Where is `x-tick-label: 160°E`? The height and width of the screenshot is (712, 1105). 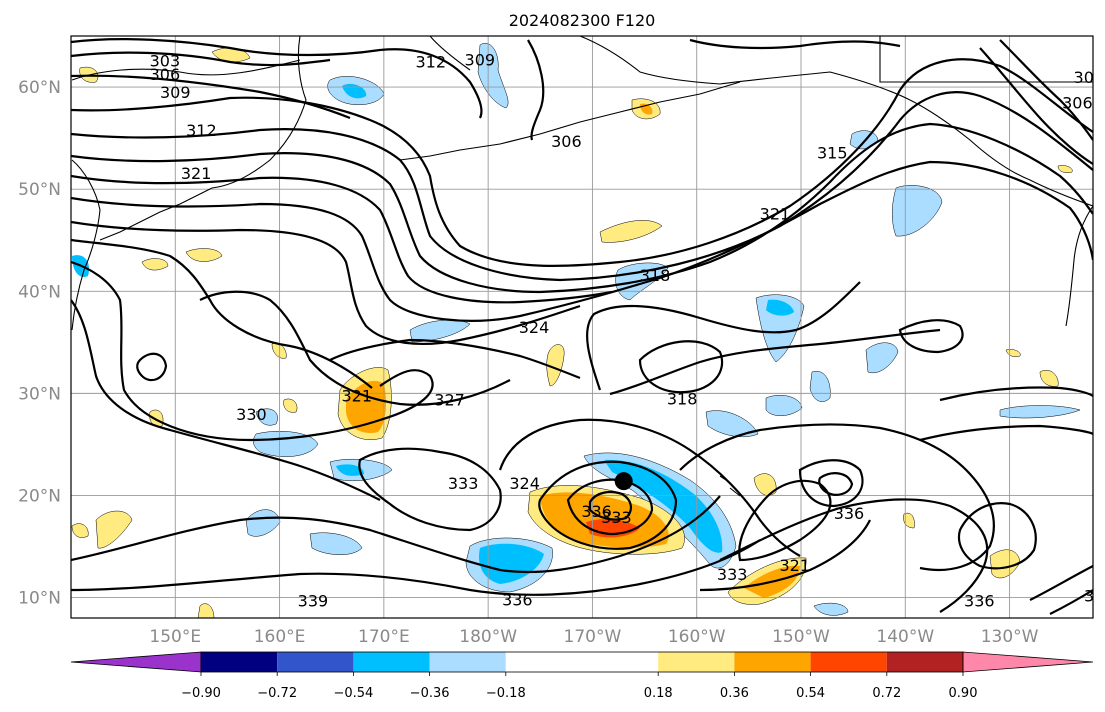
x-tick-label: 160°E is located at coordinates (280, 637).